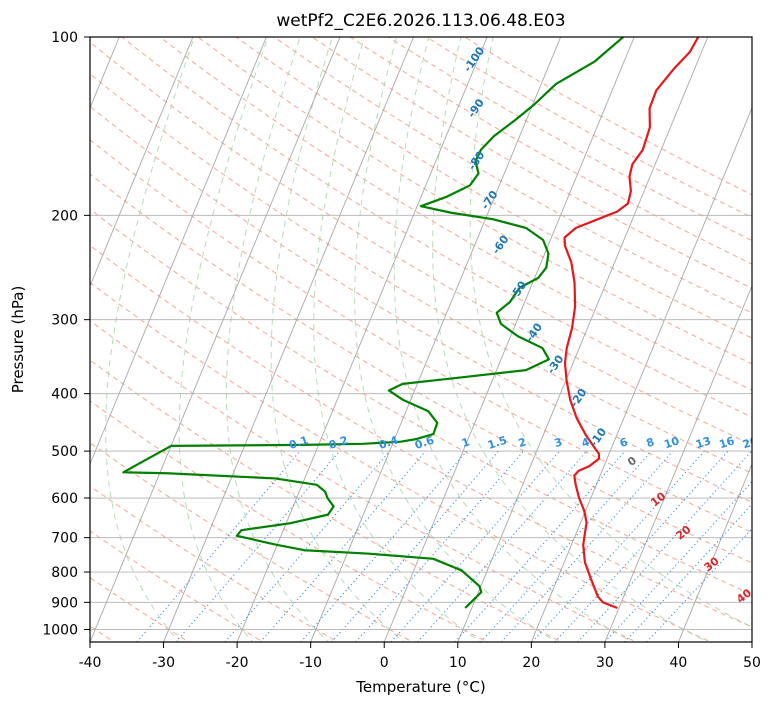  Describe the element at coordinates (679, 663) in the screenshot. I see `x-axis-tick-label: 40` at that location.